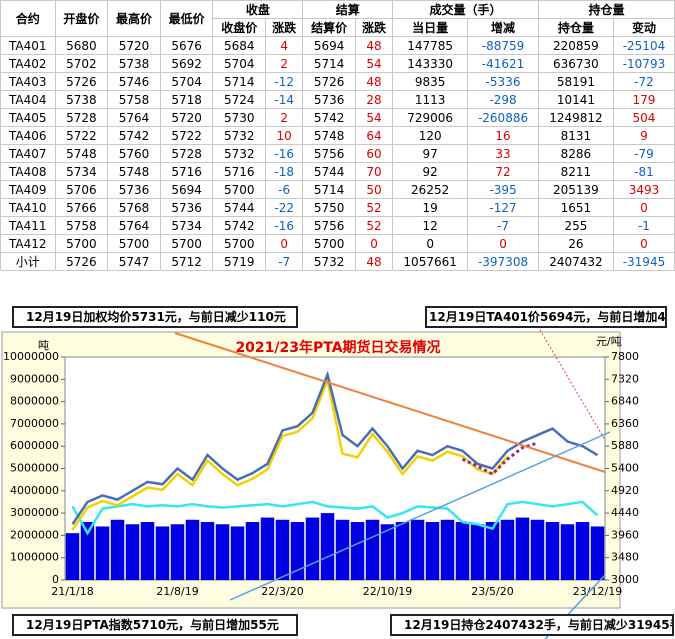 This screenshot has width=675, height=639. Describe the element at coordinates (284, 135) in the screenshot. I see `table-cell: 10` at that location.